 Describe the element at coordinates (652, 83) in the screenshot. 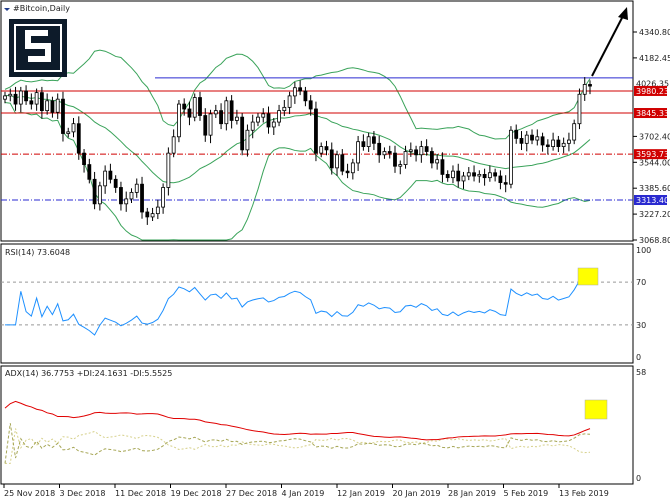

I see `current-price-label: 4026.35` at that location.